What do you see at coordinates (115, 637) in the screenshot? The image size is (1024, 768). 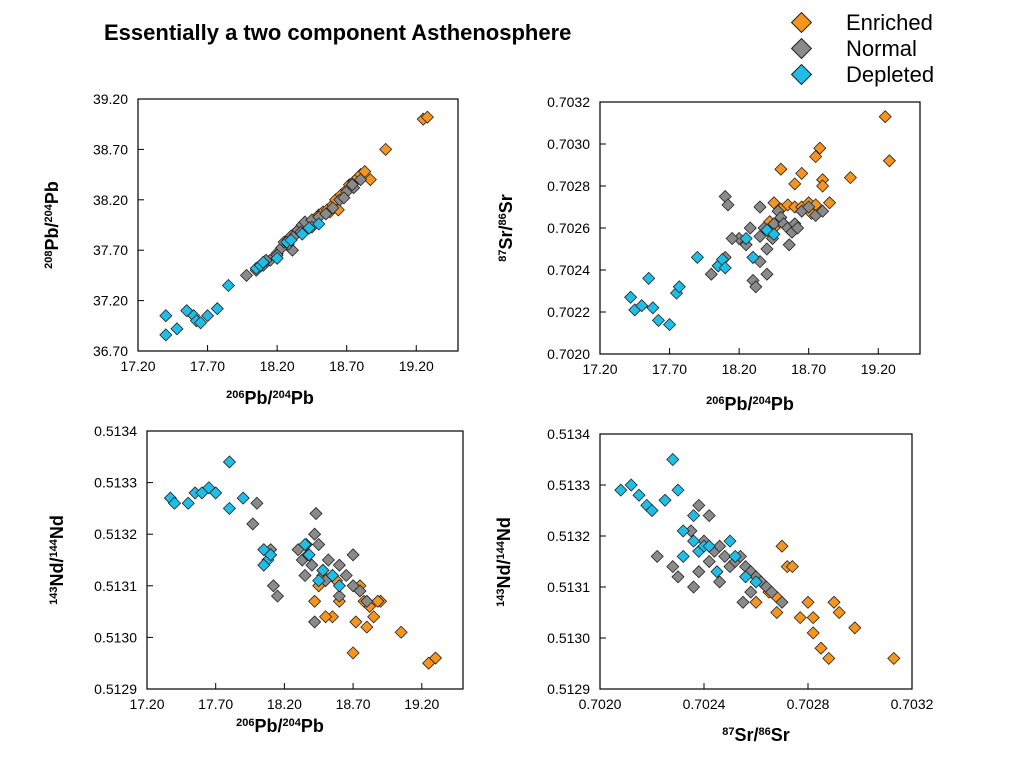 I see `y-tick-label: 0.5130` at bounding box center [115, 637].